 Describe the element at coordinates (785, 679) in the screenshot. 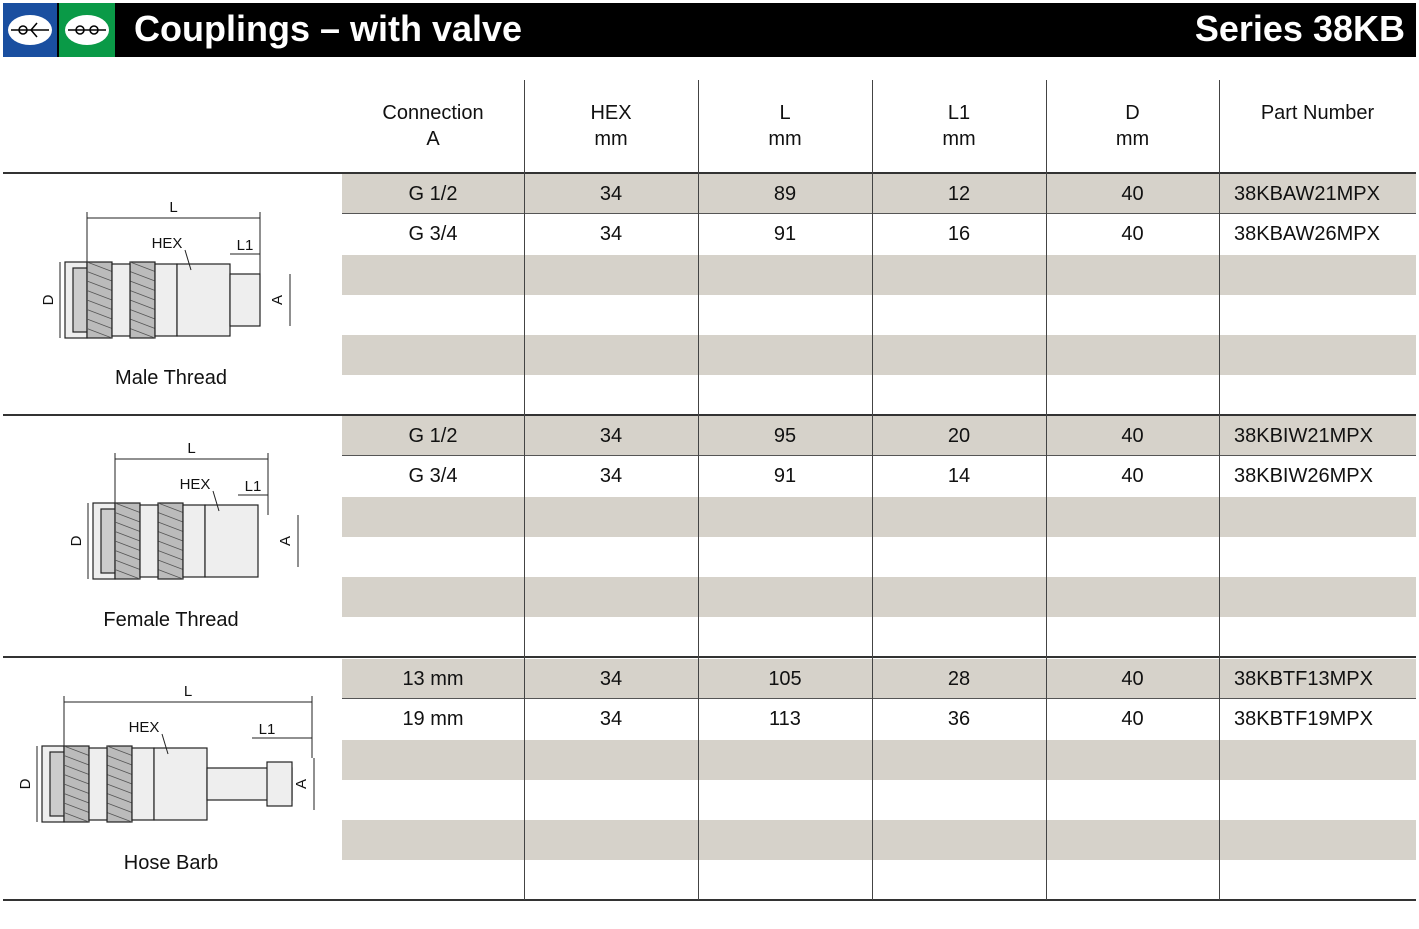

I see `cell: 105` at that location.